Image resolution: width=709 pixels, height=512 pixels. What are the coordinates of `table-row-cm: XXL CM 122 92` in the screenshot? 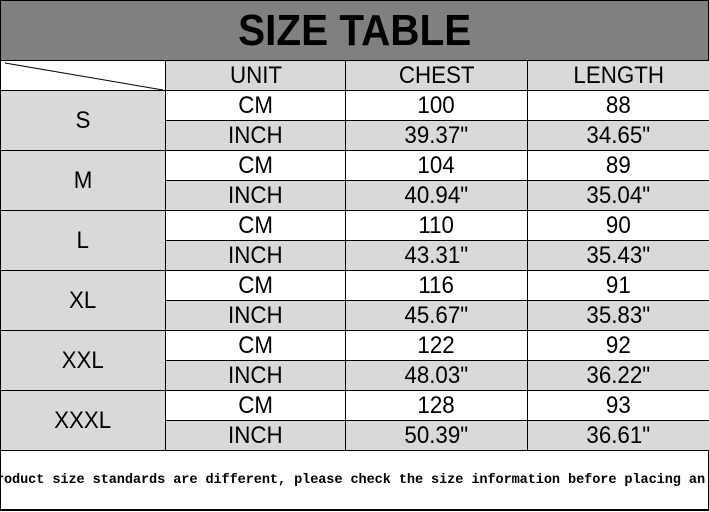 It's located at (354, 360).